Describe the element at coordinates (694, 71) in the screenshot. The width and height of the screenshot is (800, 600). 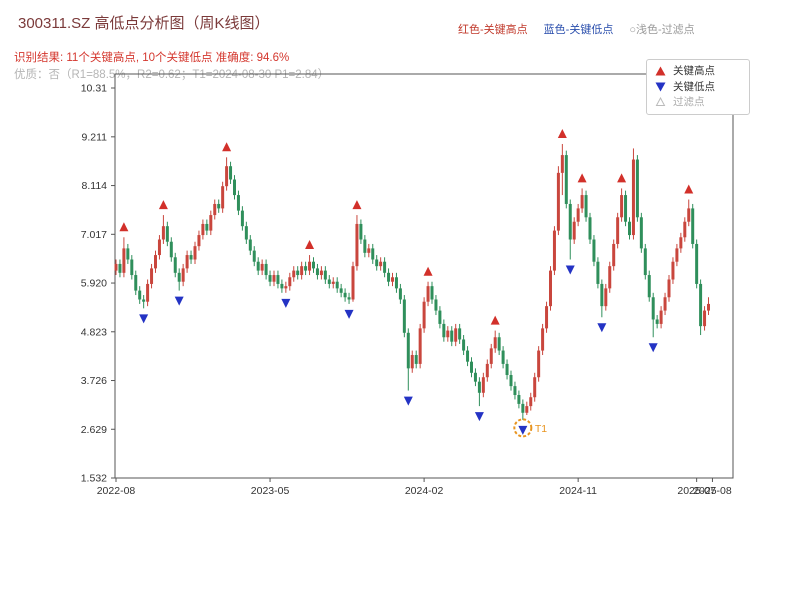
I see `legend-label-key-high: 关键高点` at that location.